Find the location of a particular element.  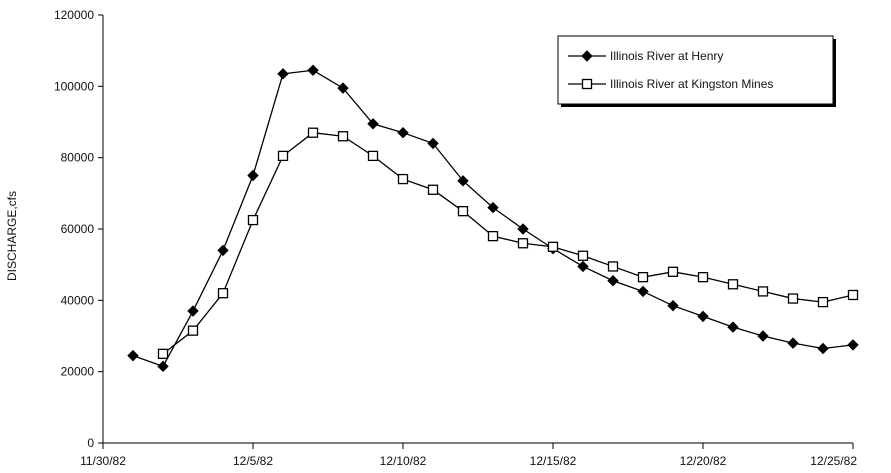

legend-label: Illinois River at Kingston Mines is located at coordinates (691, 84).